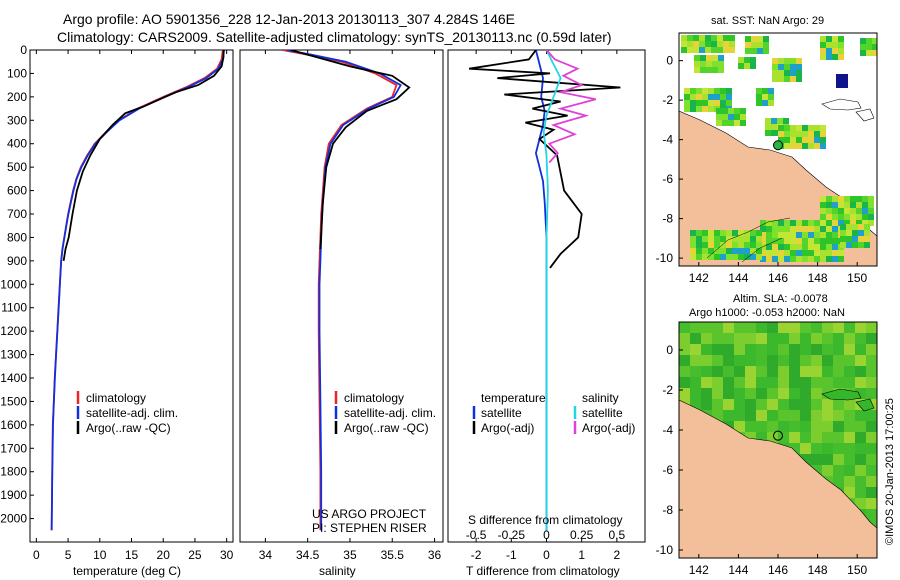  Describe the element at coordinates (780, 299) in the screenshot. I see `sla-map-title-1: Altim. SLA: -0.0078` at that location.